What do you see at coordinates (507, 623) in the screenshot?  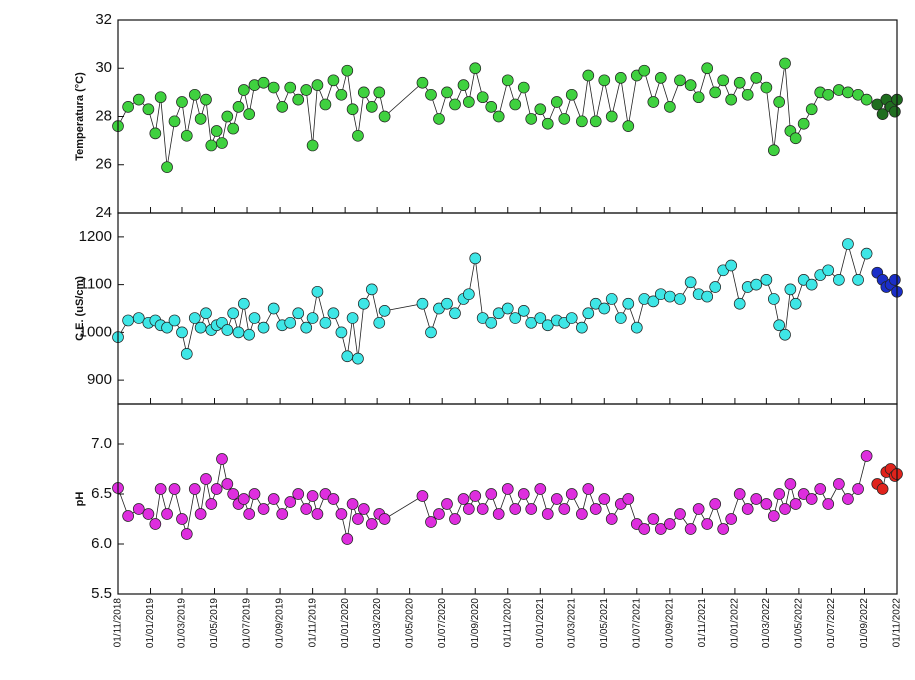 I see `x-tick-label: 01/11/2020` at bounding box center [507, 623].